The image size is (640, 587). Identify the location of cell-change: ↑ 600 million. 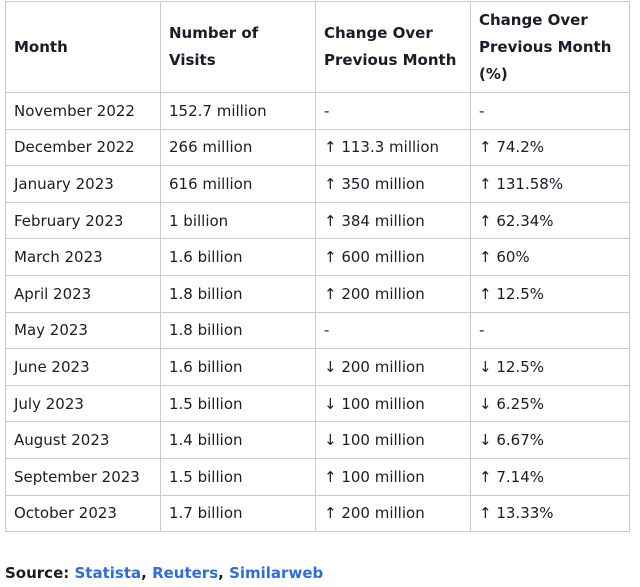
(393, 257).